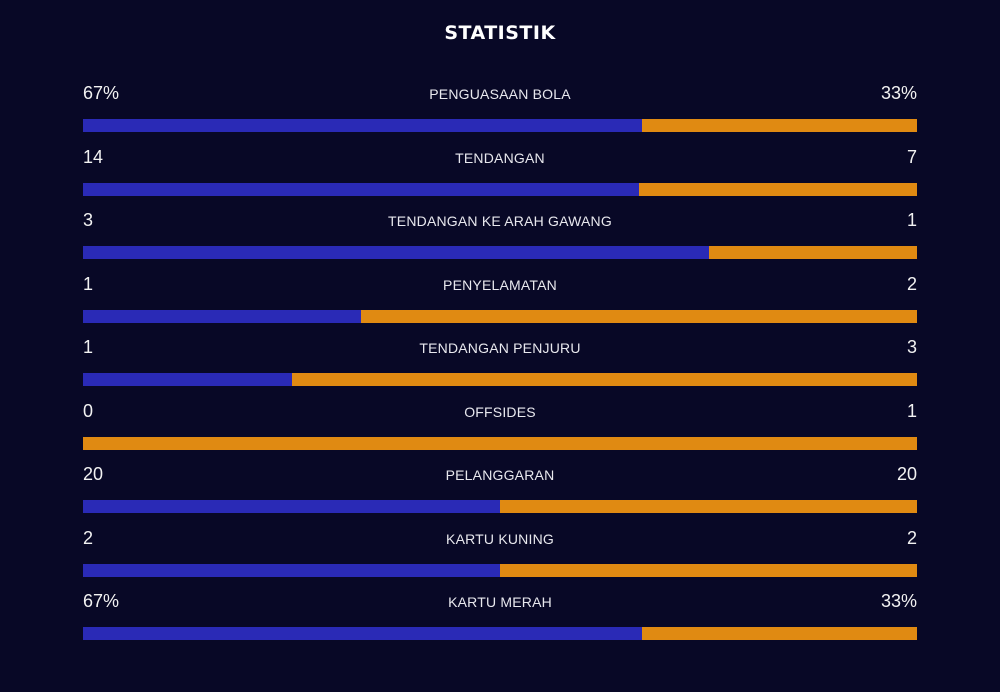  Describe the element at coordinates (500, 475) in the screenshot. I see `stat-label: PELANGGARAN` at that location.